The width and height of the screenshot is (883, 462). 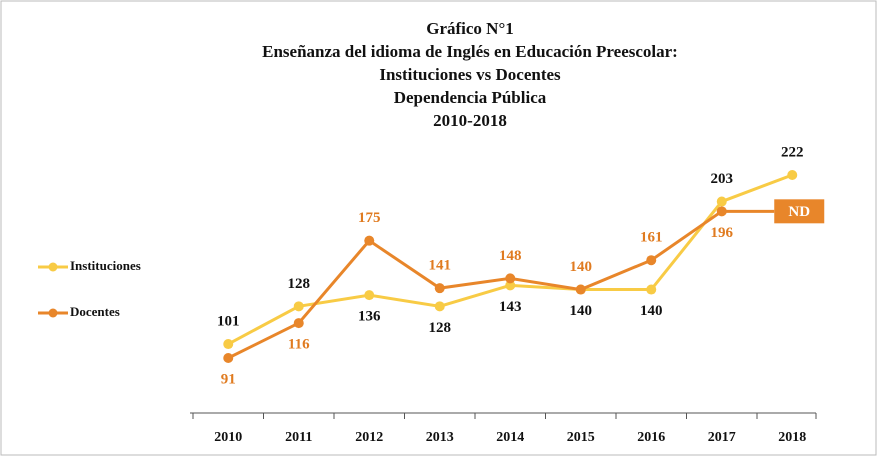 What do you see at coordinates (299, 345) in the screenshot?
I see `data-label: 116` at bounding box center [299, 345].